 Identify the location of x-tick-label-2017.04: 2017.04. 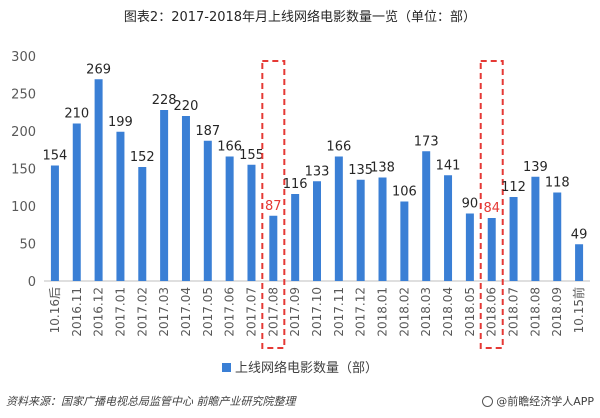
(186, 312).